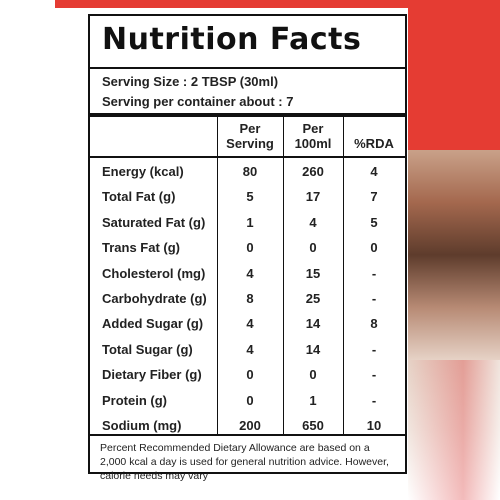  What do you see at coordinates (141, 248) in the screenshot?
I see `nutrient-name: Trans Fat (g)` at bounding box center [141, 248].